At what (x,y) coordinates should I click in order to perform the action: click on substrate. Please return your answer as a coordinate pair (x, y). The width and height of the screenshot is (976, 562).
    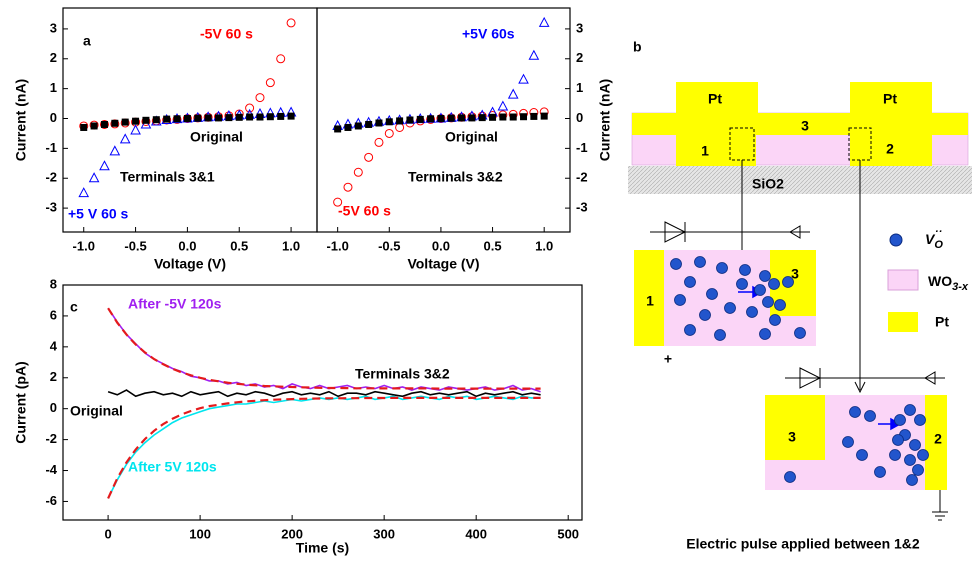
    Looking at the image, I should click on (800, 180).